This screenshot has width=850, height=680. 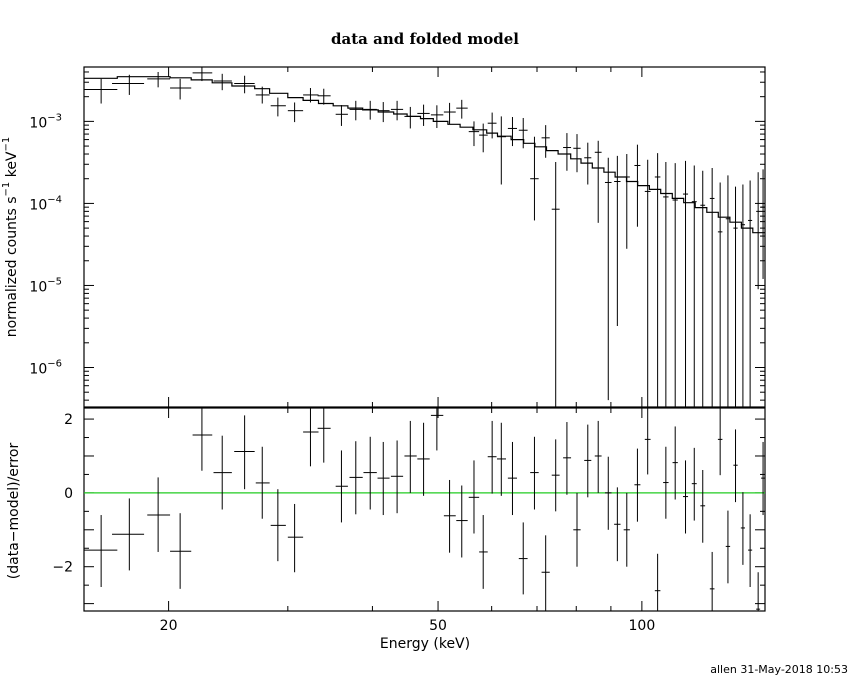 What do you see at coordinates (62, 568) in the screenshot?
I see `y-tick-label: −2` at bounding box center [62, 568].